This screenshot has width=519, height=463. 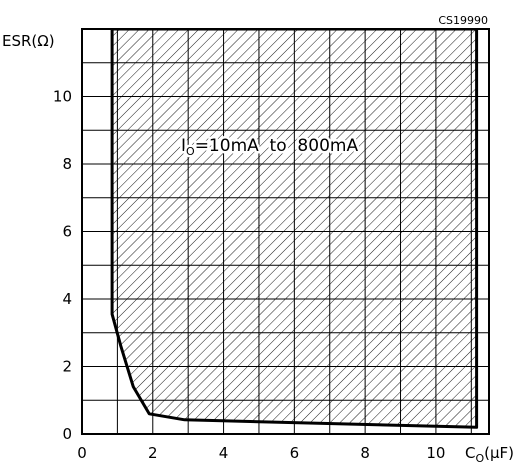 I want to click on y-tick-label: 8, so click(x=67, y=164).